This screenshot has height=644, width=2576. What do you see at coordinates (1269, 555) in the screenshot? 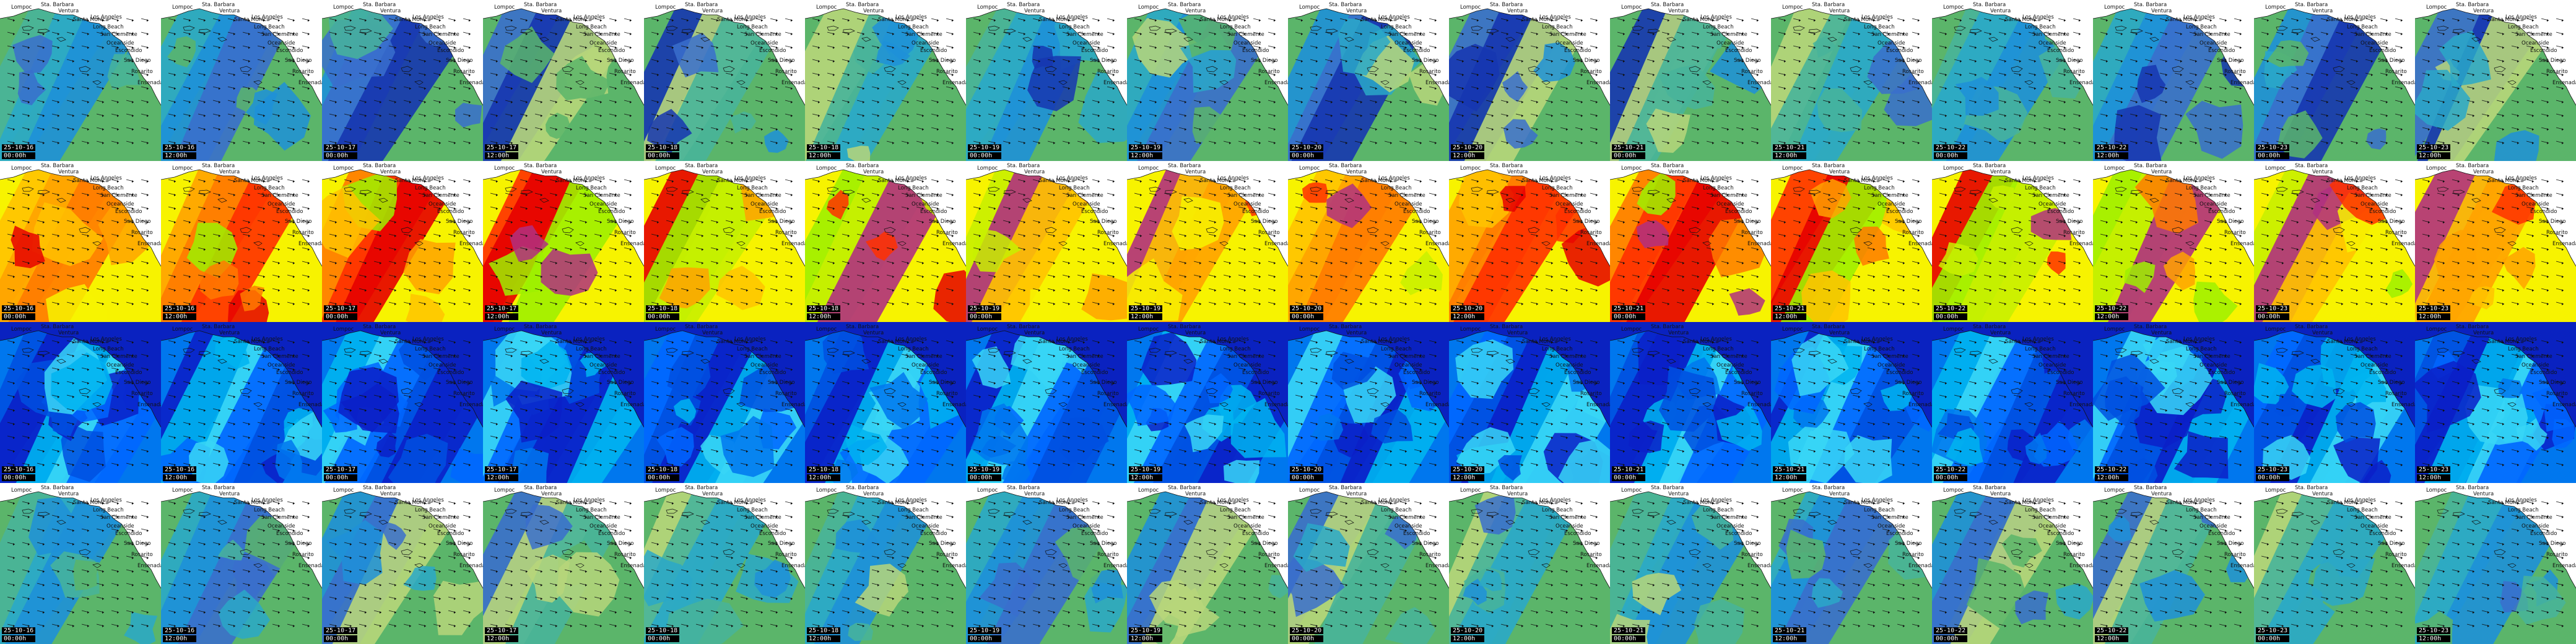
I see `place-label: Rosarito` at bounding box center [1269, 555].